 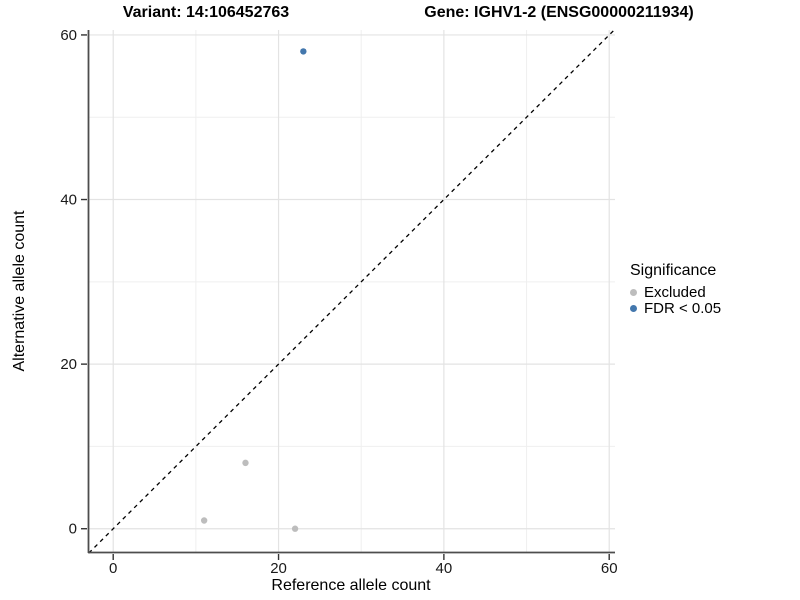 I want to click on legend-item-label: Excluded, so click(x=675, y=292).